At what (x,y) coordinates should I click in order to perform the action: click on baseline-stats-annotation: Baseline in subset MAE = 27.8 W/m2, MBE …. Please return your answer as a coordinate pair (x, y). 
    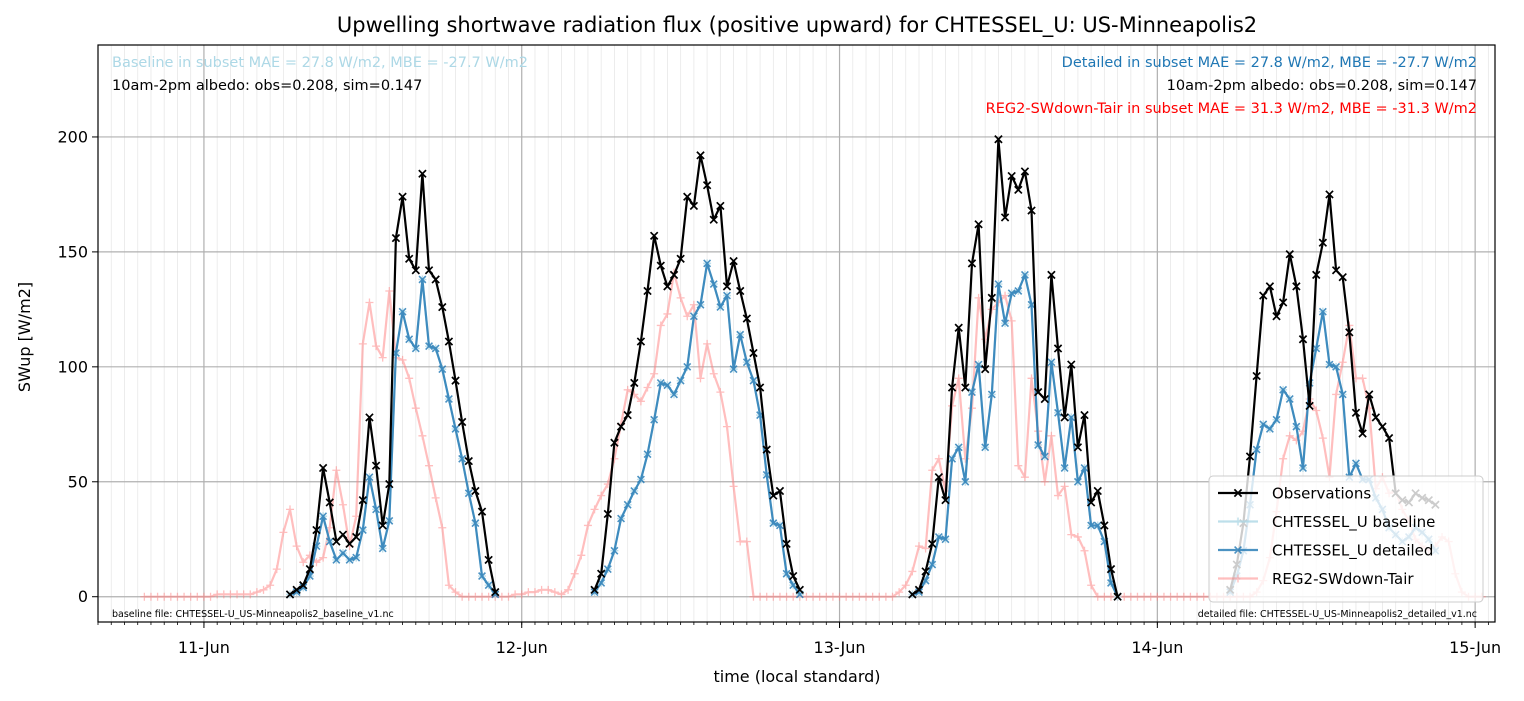
    Looking at the image, I should click on (320, 63).